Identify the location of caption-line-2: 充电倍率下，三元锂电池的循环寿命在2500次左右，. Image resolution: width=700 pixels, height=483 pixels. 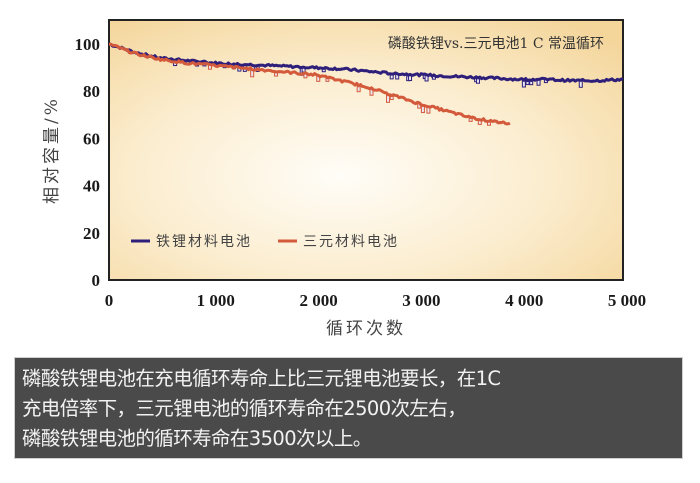
(244, 408).